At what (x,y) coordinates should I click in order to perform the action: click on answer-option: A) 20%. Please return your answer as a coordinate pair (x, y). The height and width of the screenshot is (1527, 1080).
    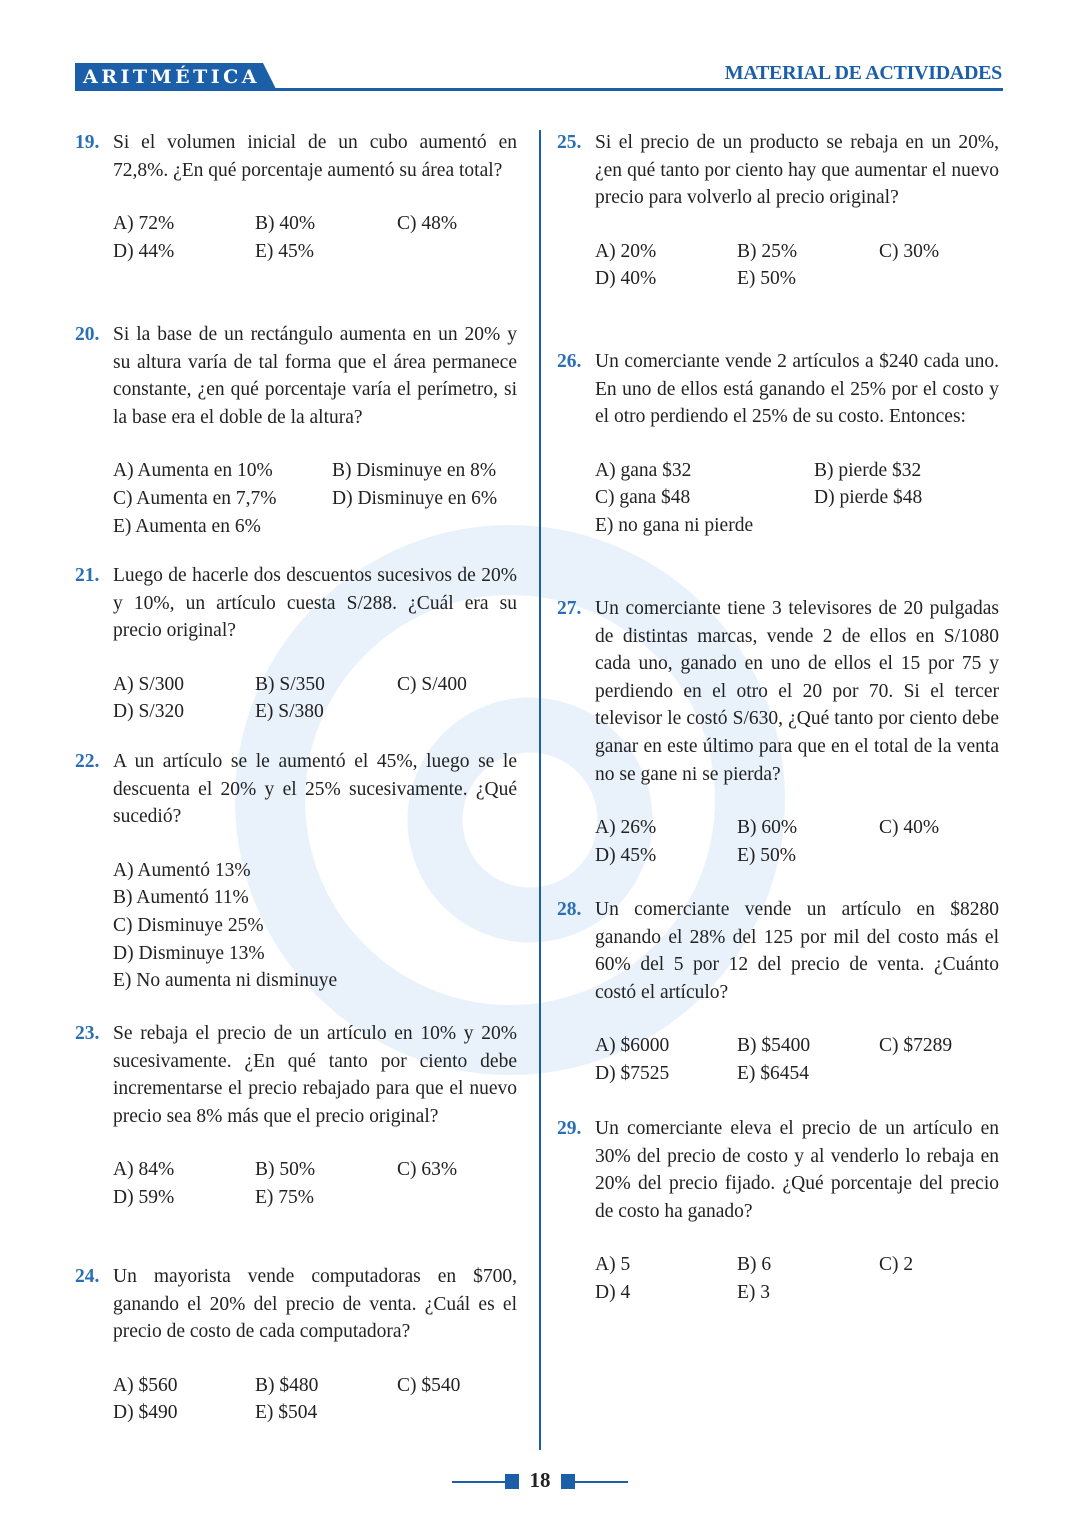
    Looking at the image, I should click on (626, 251).